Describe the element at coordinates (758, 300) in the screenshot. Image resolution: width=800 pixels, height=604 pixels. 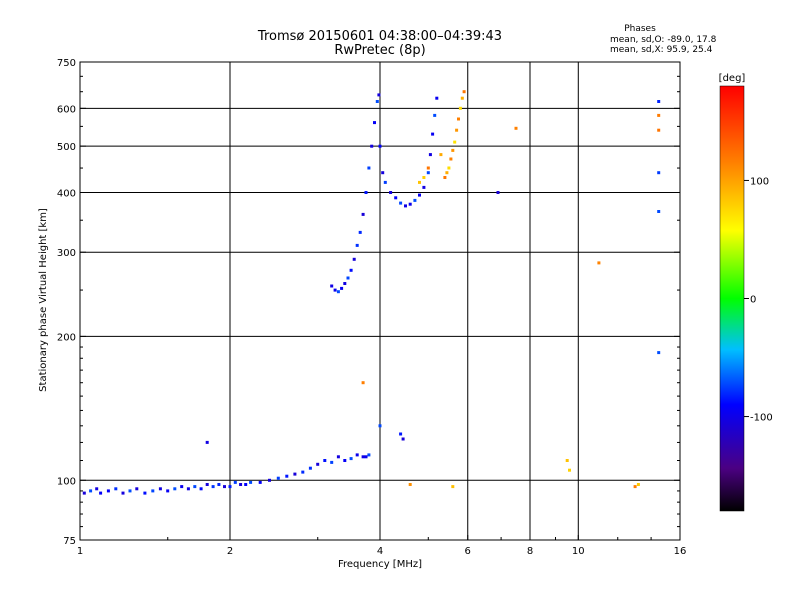
I see `colorbar-ticks: 100 0 -100` at that location.